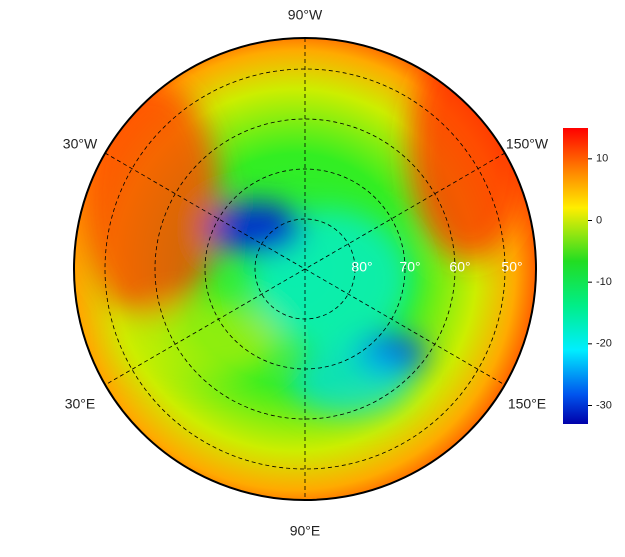 The width and height of the screenshot is (625, 557). I want to click on longitude-label: 150°E, so click(527, 404).